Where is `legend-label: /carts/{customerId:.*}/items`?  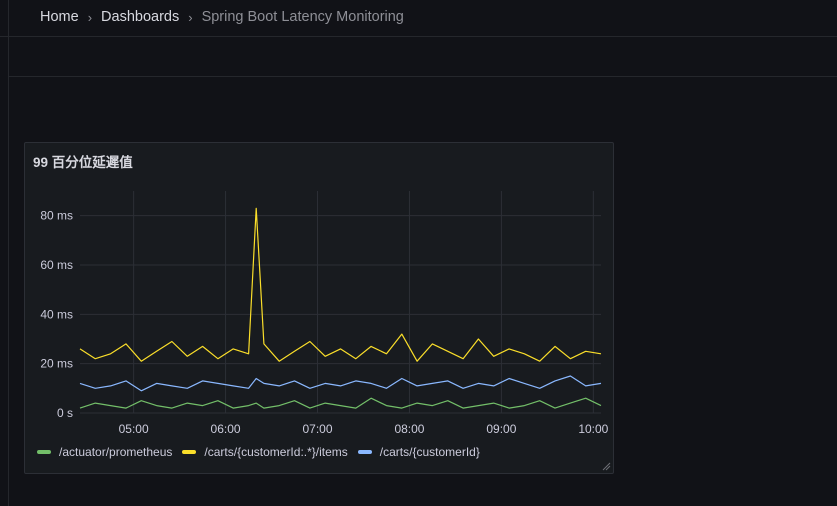 legend-label: /carts/{customerId:.*}/items is located at coordinates (276, 452).